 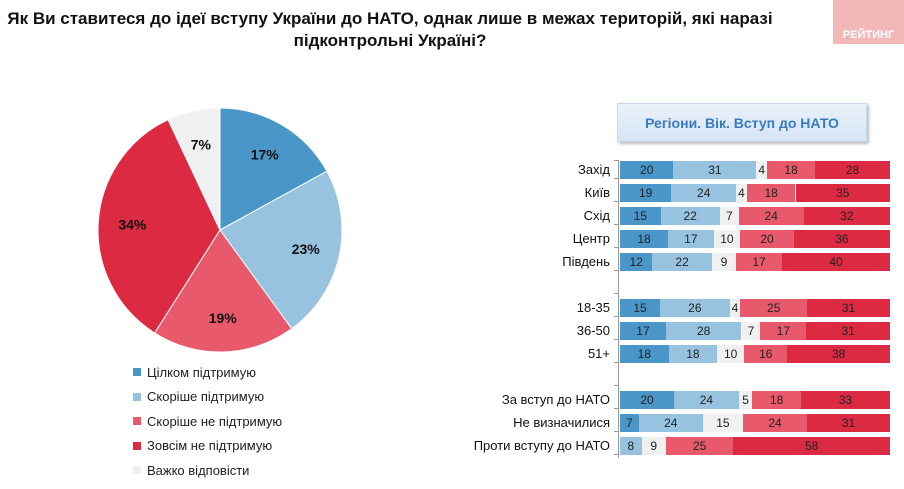 What do you see at coordinates (223, 318) in the screenshot?
I see `pie-data-label: 19%` at bounding box center [223, 318].